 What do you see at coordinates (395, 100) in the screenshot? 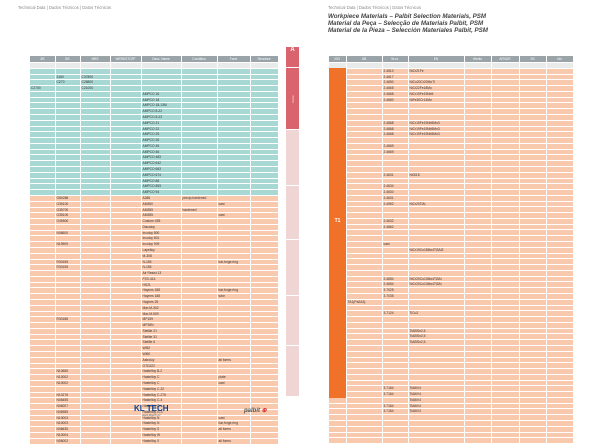
I see `right-table-cell: 2.4660` at bounding box center [395, 100].